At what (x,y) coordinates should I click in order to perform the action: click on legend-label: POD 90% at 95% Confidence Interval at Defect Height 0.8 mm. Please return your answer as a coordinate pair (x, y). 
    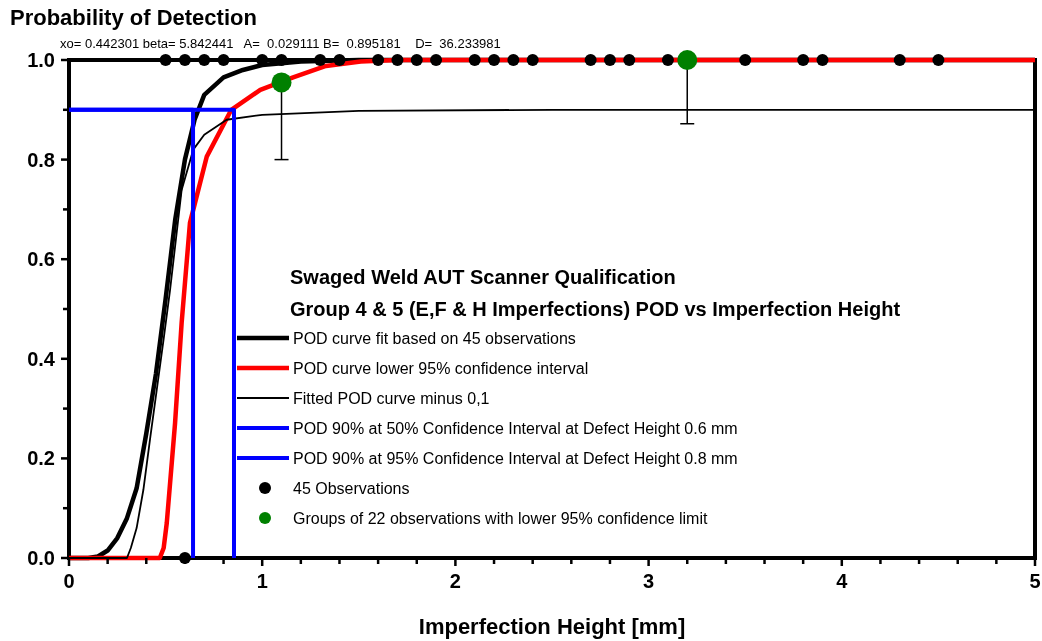
    Looking at the image, I should click on (515, 458).